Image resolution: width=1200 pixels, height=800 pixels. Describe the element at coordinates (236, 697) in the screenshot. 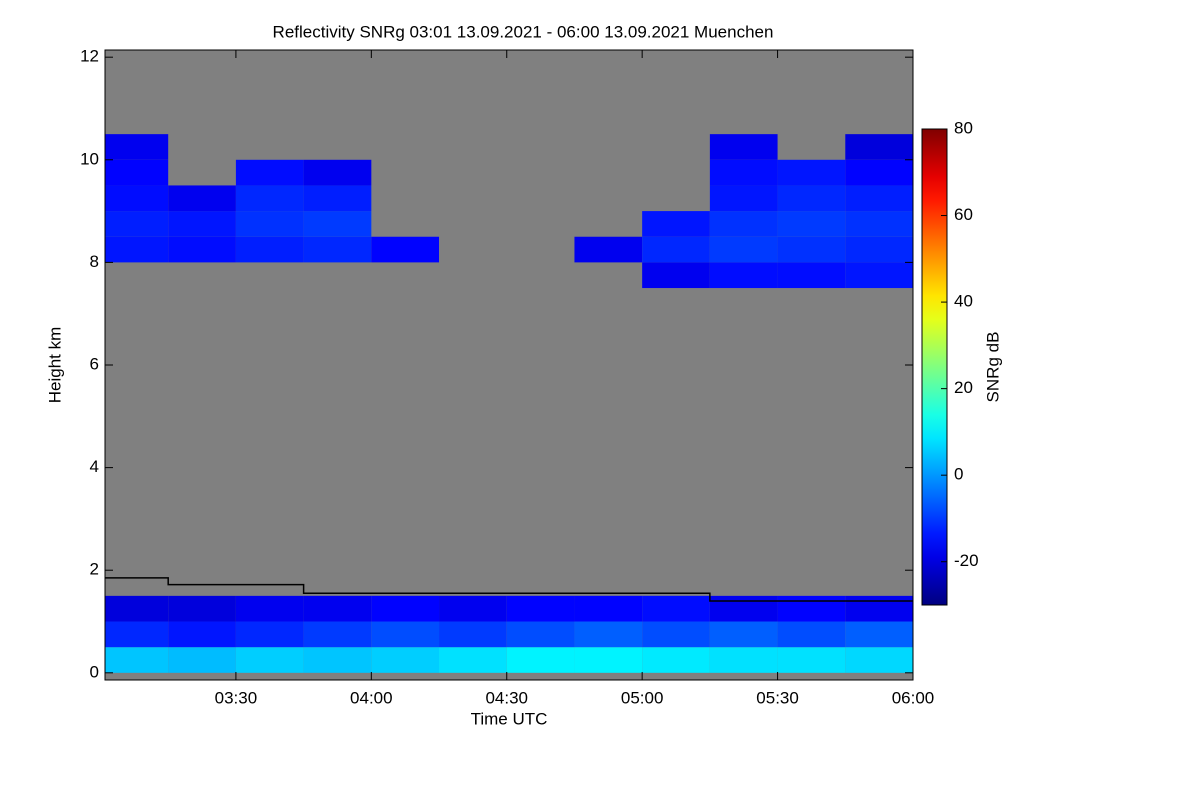

I see `x-tick-label: 03:30` at that location.